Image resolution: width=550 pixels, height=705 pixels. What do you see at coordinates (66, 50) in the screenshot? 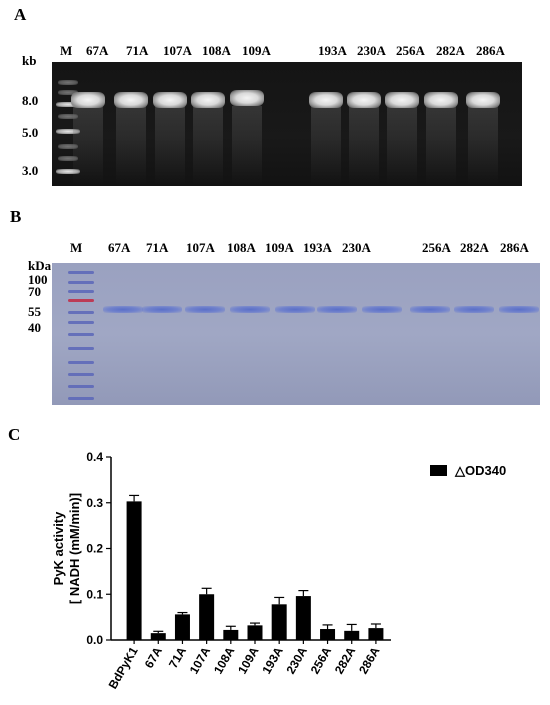
I see `panel-a-marker-label: M` at bounding box center [66, 50].